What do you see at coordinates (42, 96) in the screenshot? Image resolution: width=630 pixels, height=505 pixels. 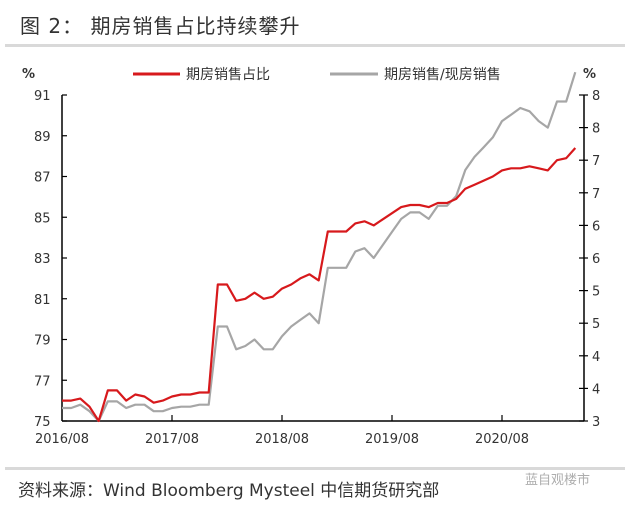 I see `left-tick-label: 91` at bounding box center [42, 96].